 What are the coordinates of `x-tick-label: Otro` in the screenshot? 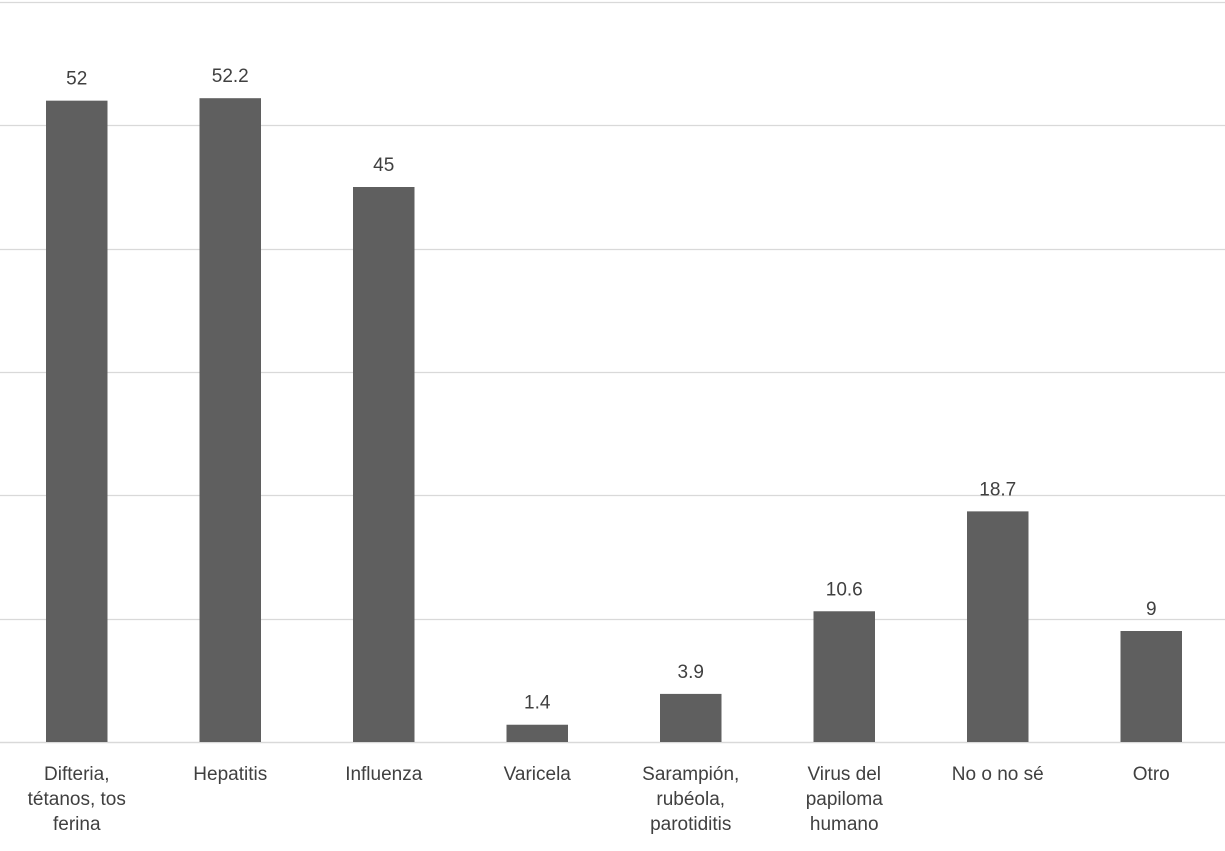 It's located at (1151, 774).